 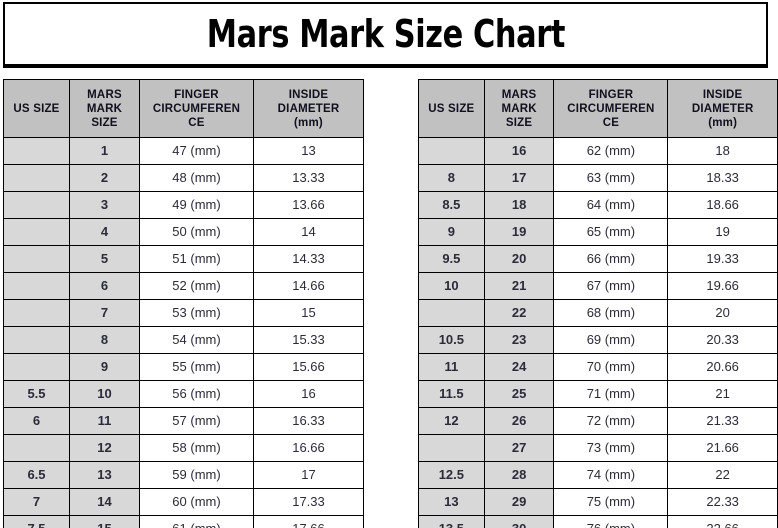 I want to click on table-row: 6.5 13 59 (mm) 17, so click(x=183, y=475).